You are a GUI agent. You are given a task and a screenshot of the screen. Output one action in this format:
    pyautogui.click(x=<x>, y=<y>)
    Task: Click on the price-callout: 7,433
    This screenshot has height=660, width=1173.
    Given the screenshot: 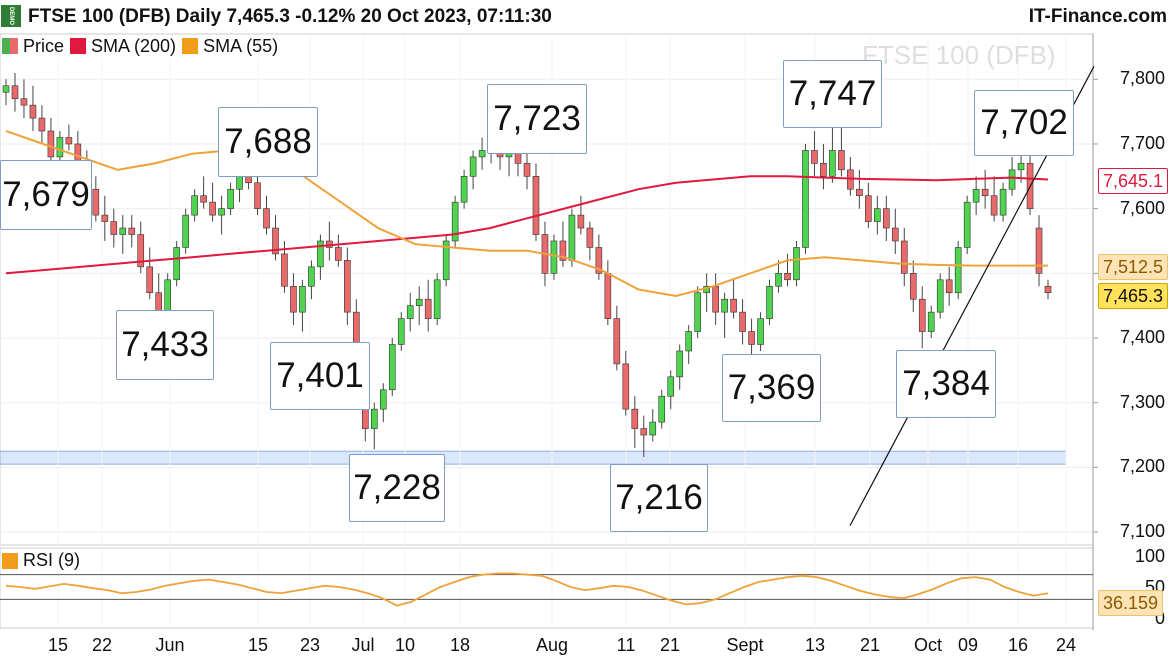 What is the action you would take?
    pyautogui.click(x=165, y=345)
    